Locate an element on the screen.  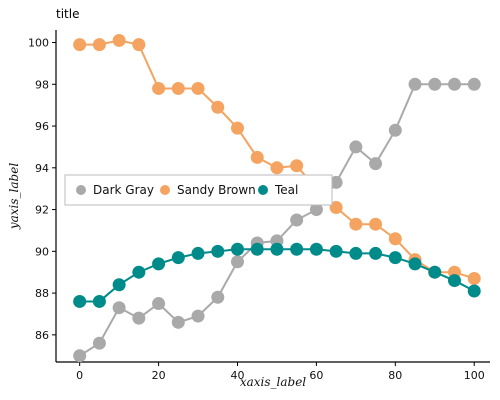
legend-box is located at coordinates (198, 190).